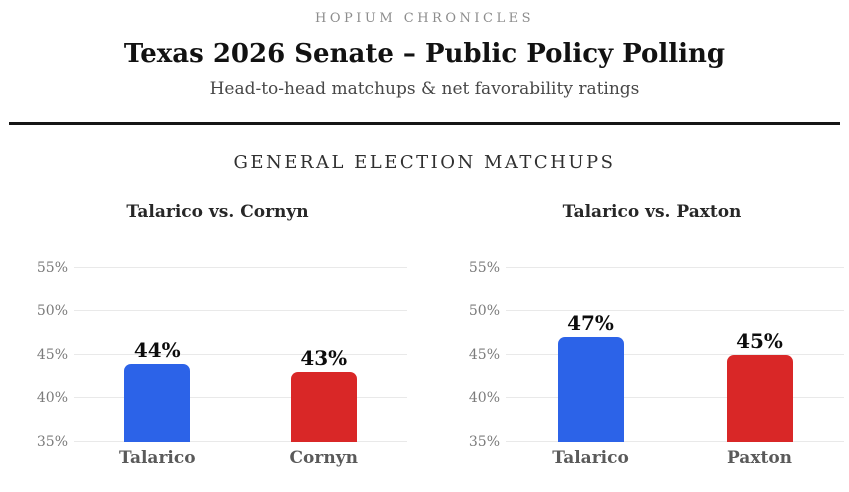 Image resolution: width=849 pixels, height=492 pixels. Describe the element at coordinates (590, 323) in the screenshot. I see `bar-value-label: 47%` at that location.